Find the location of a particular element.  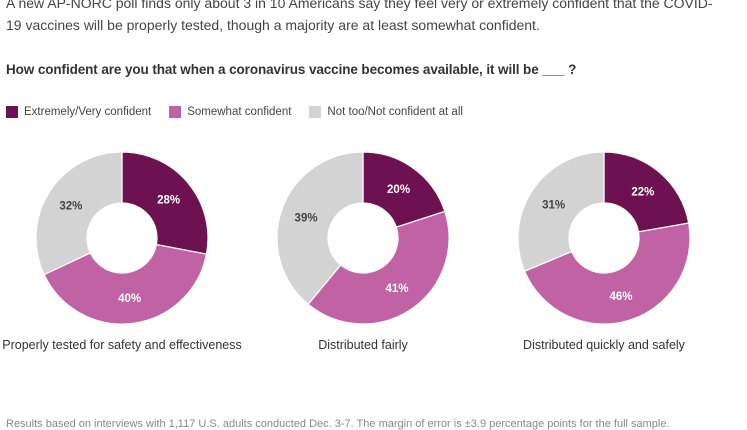

slice-label-not-confident: 32% is located at coordinates (70, 207).